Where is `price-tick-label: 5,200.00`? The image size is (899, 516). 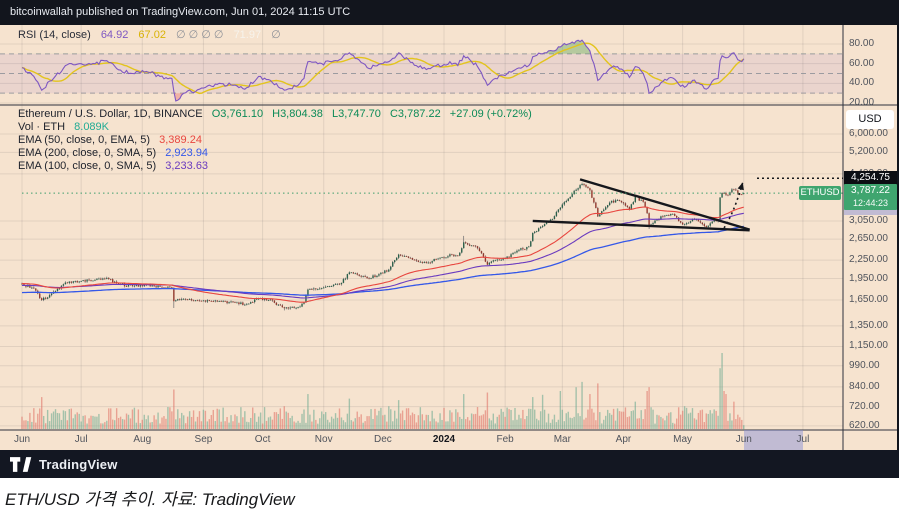
price-tick-label: 5,200.00 is located at coordinates (868, 152).